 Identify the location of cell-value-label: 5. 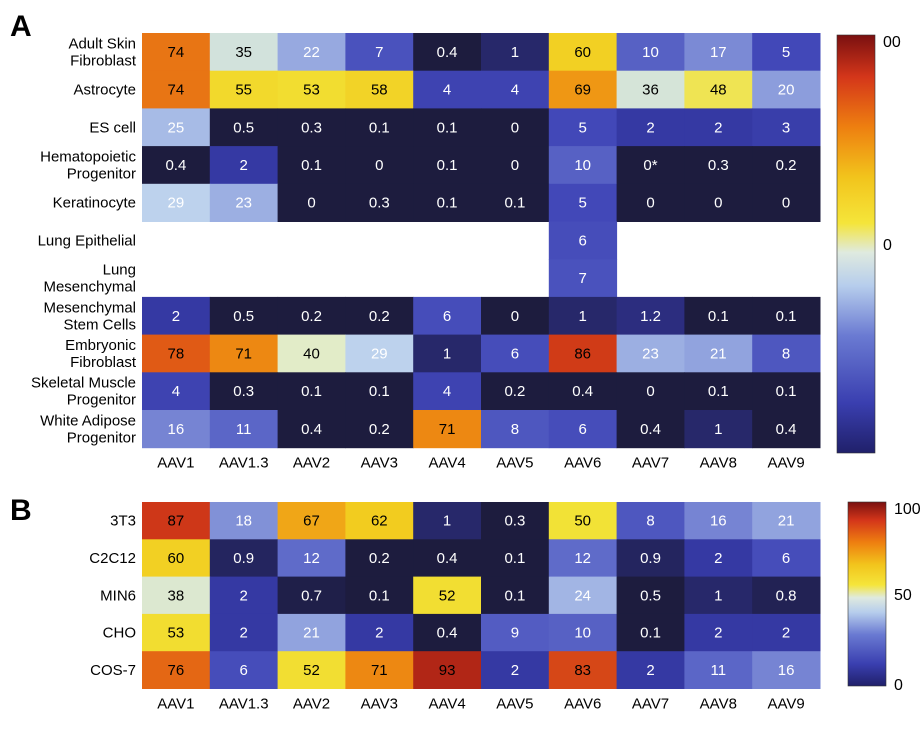
(583, 203).